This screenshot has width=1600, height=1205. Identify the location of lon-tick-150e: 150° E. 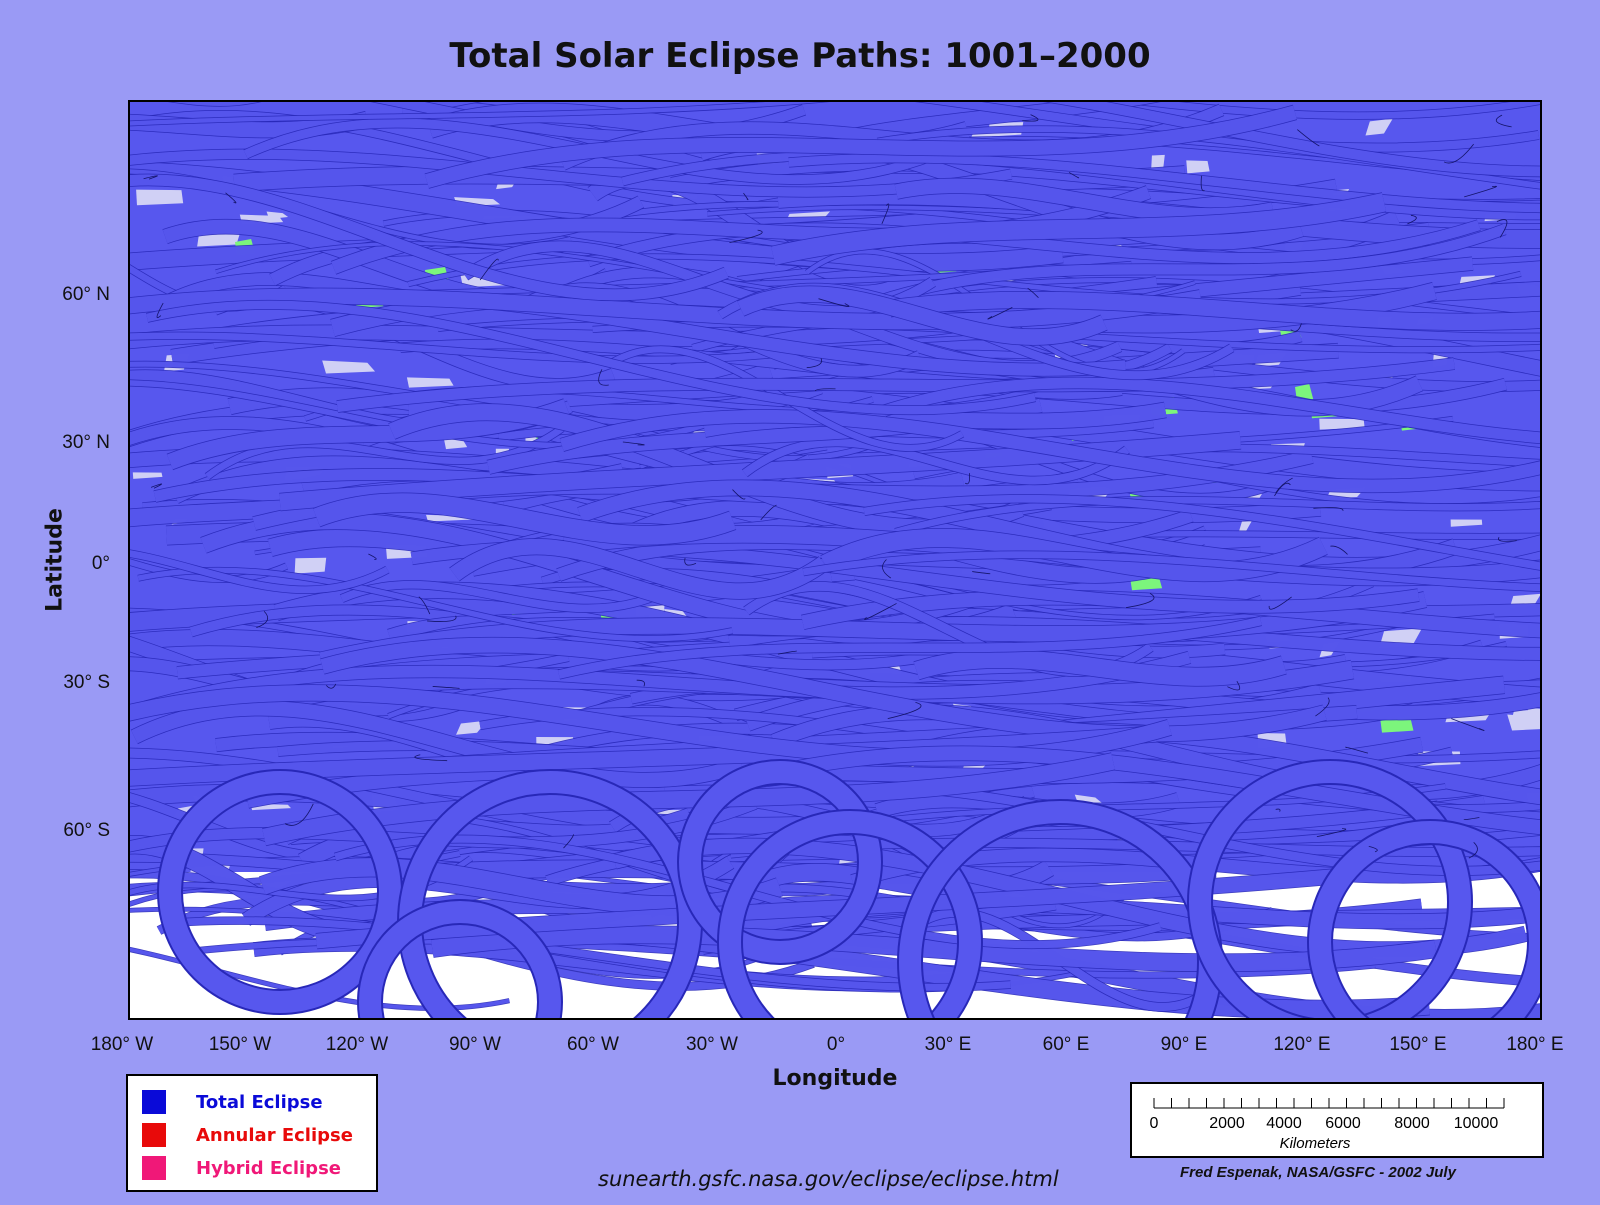
(1418, 1044).